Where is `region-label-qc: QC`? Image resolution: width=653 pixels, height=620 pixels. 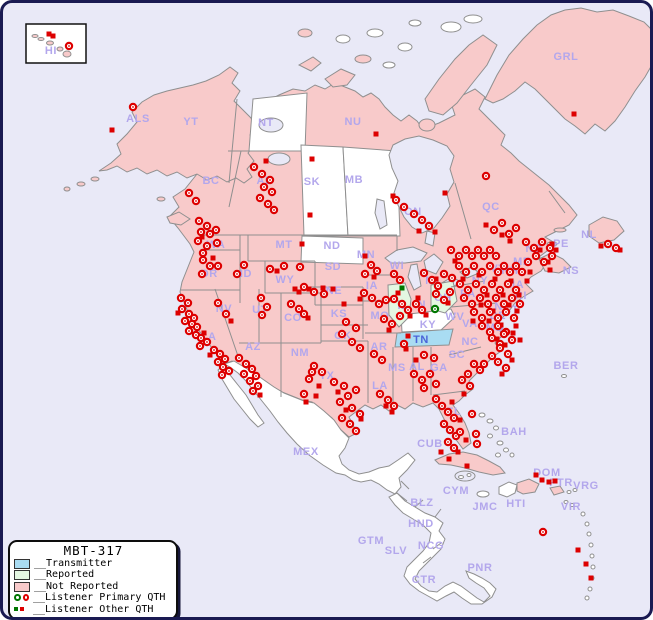
region-label-qc: QC is located at coordinates (491, 207).